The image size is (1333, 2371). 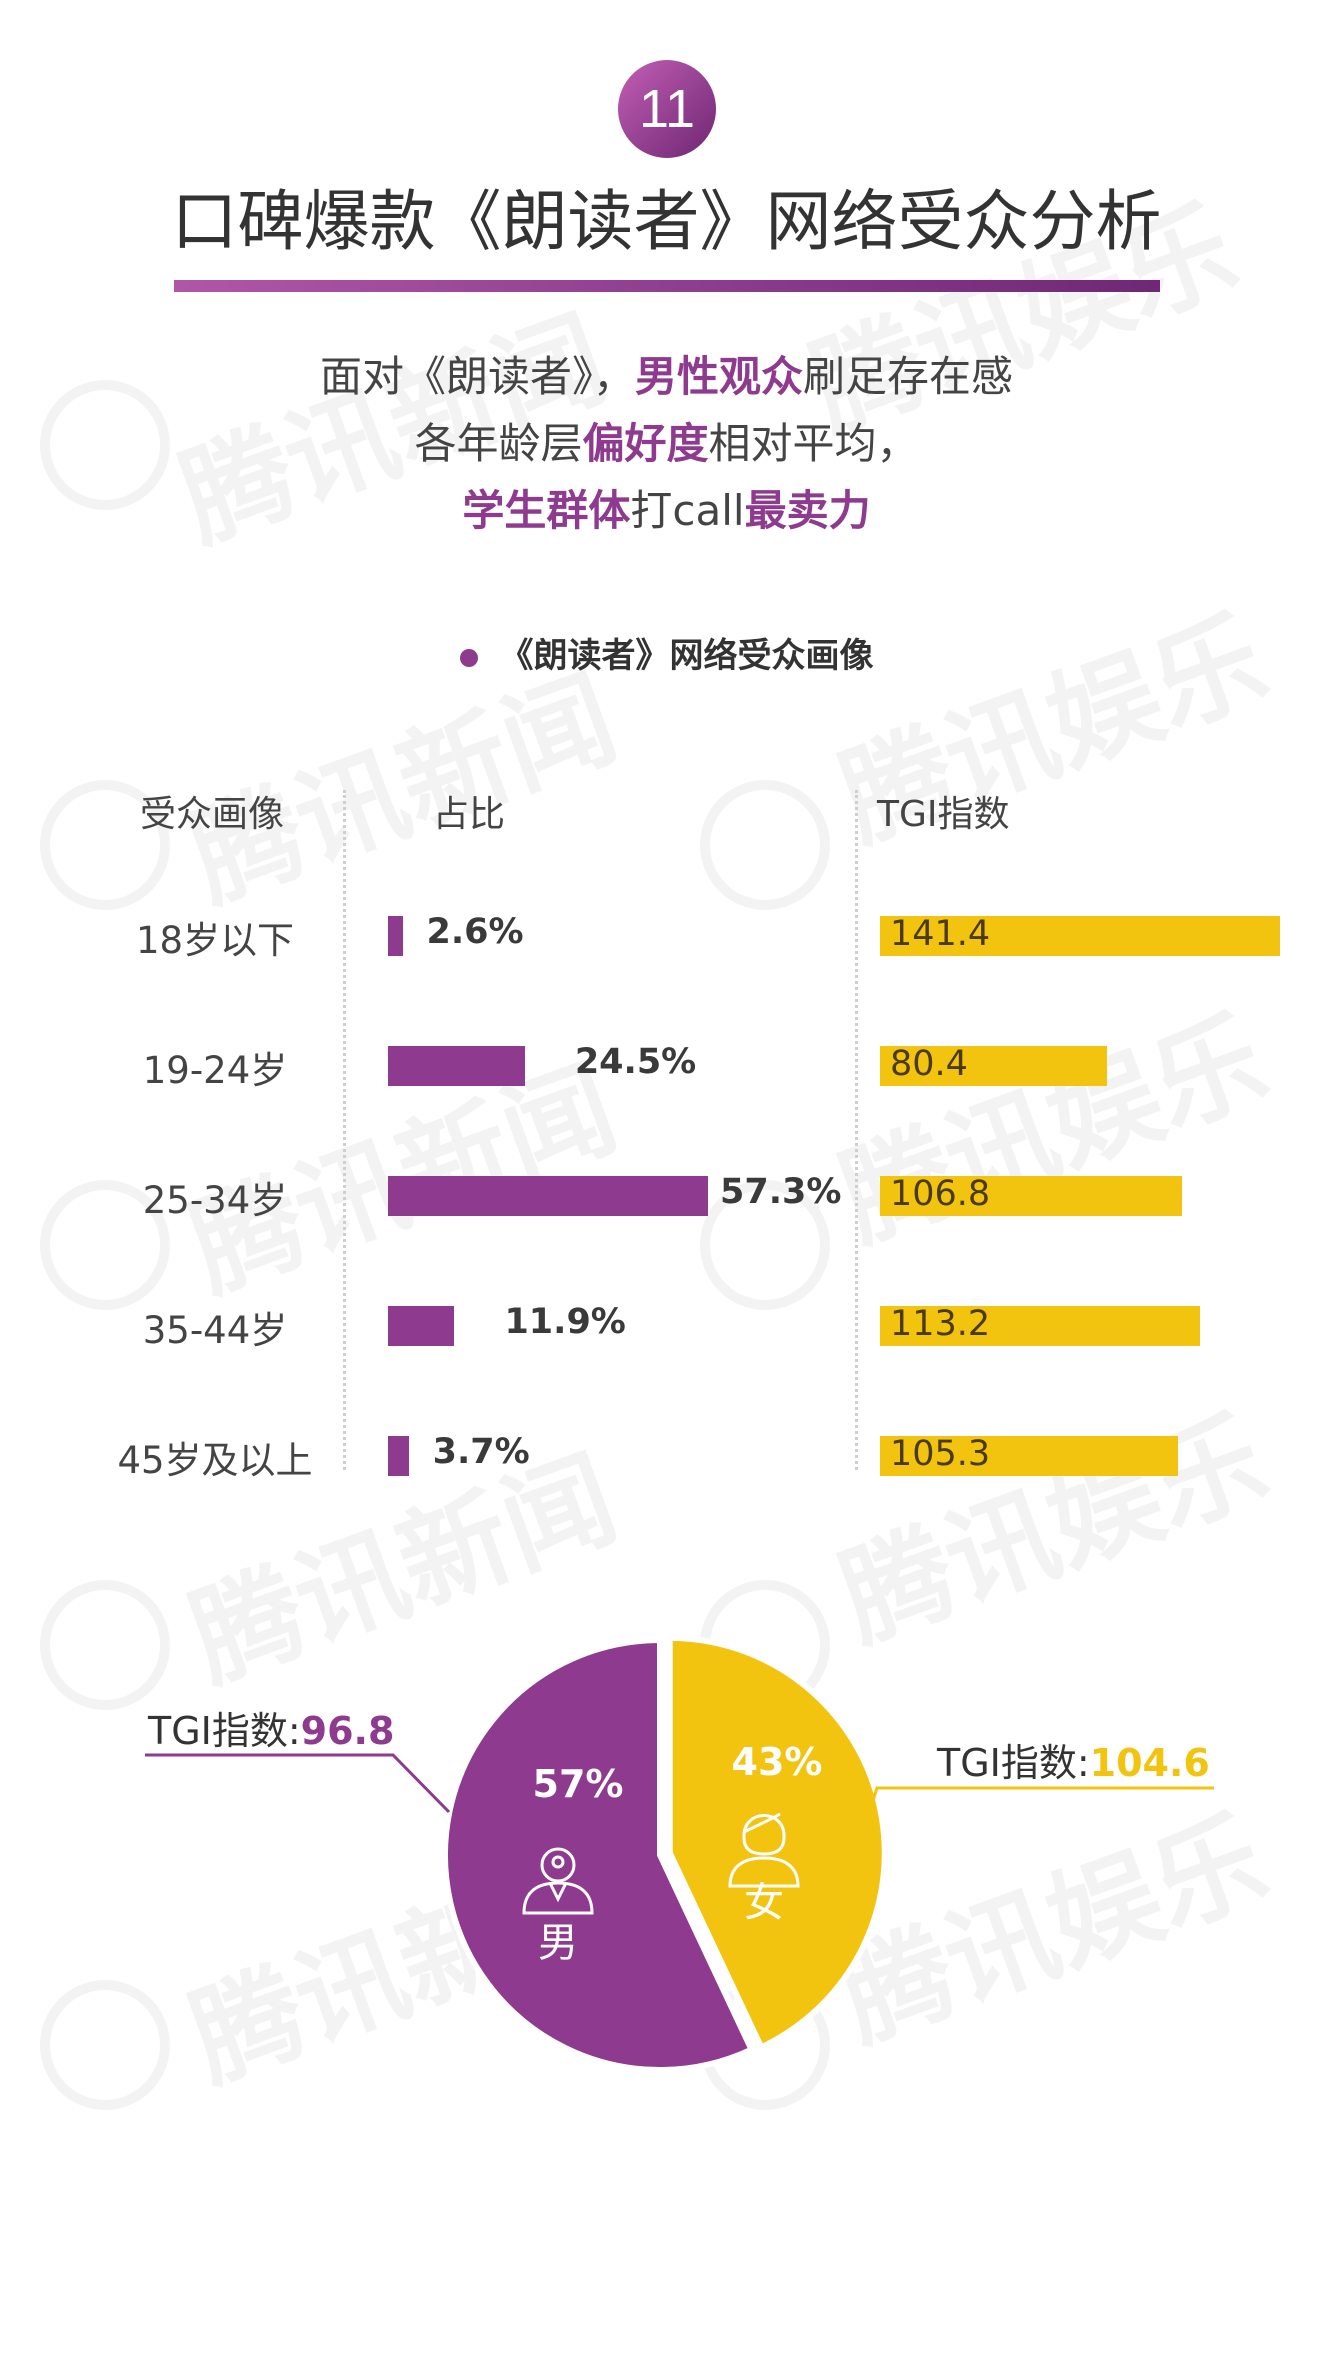 I want to click on section-title-text: 《朗读者》网络受众画像, so click(x=686, y=656).